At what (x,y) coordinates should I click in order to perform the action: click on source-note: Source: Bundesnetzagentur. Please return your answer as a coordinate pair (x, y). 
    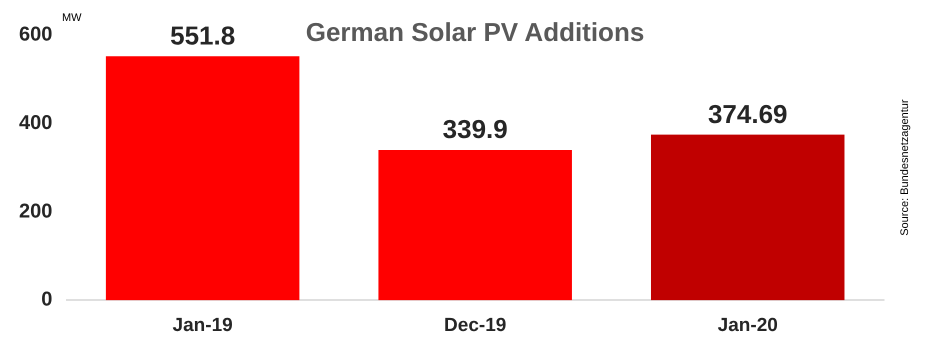
    Looking at the image, I should click on (905, 167).